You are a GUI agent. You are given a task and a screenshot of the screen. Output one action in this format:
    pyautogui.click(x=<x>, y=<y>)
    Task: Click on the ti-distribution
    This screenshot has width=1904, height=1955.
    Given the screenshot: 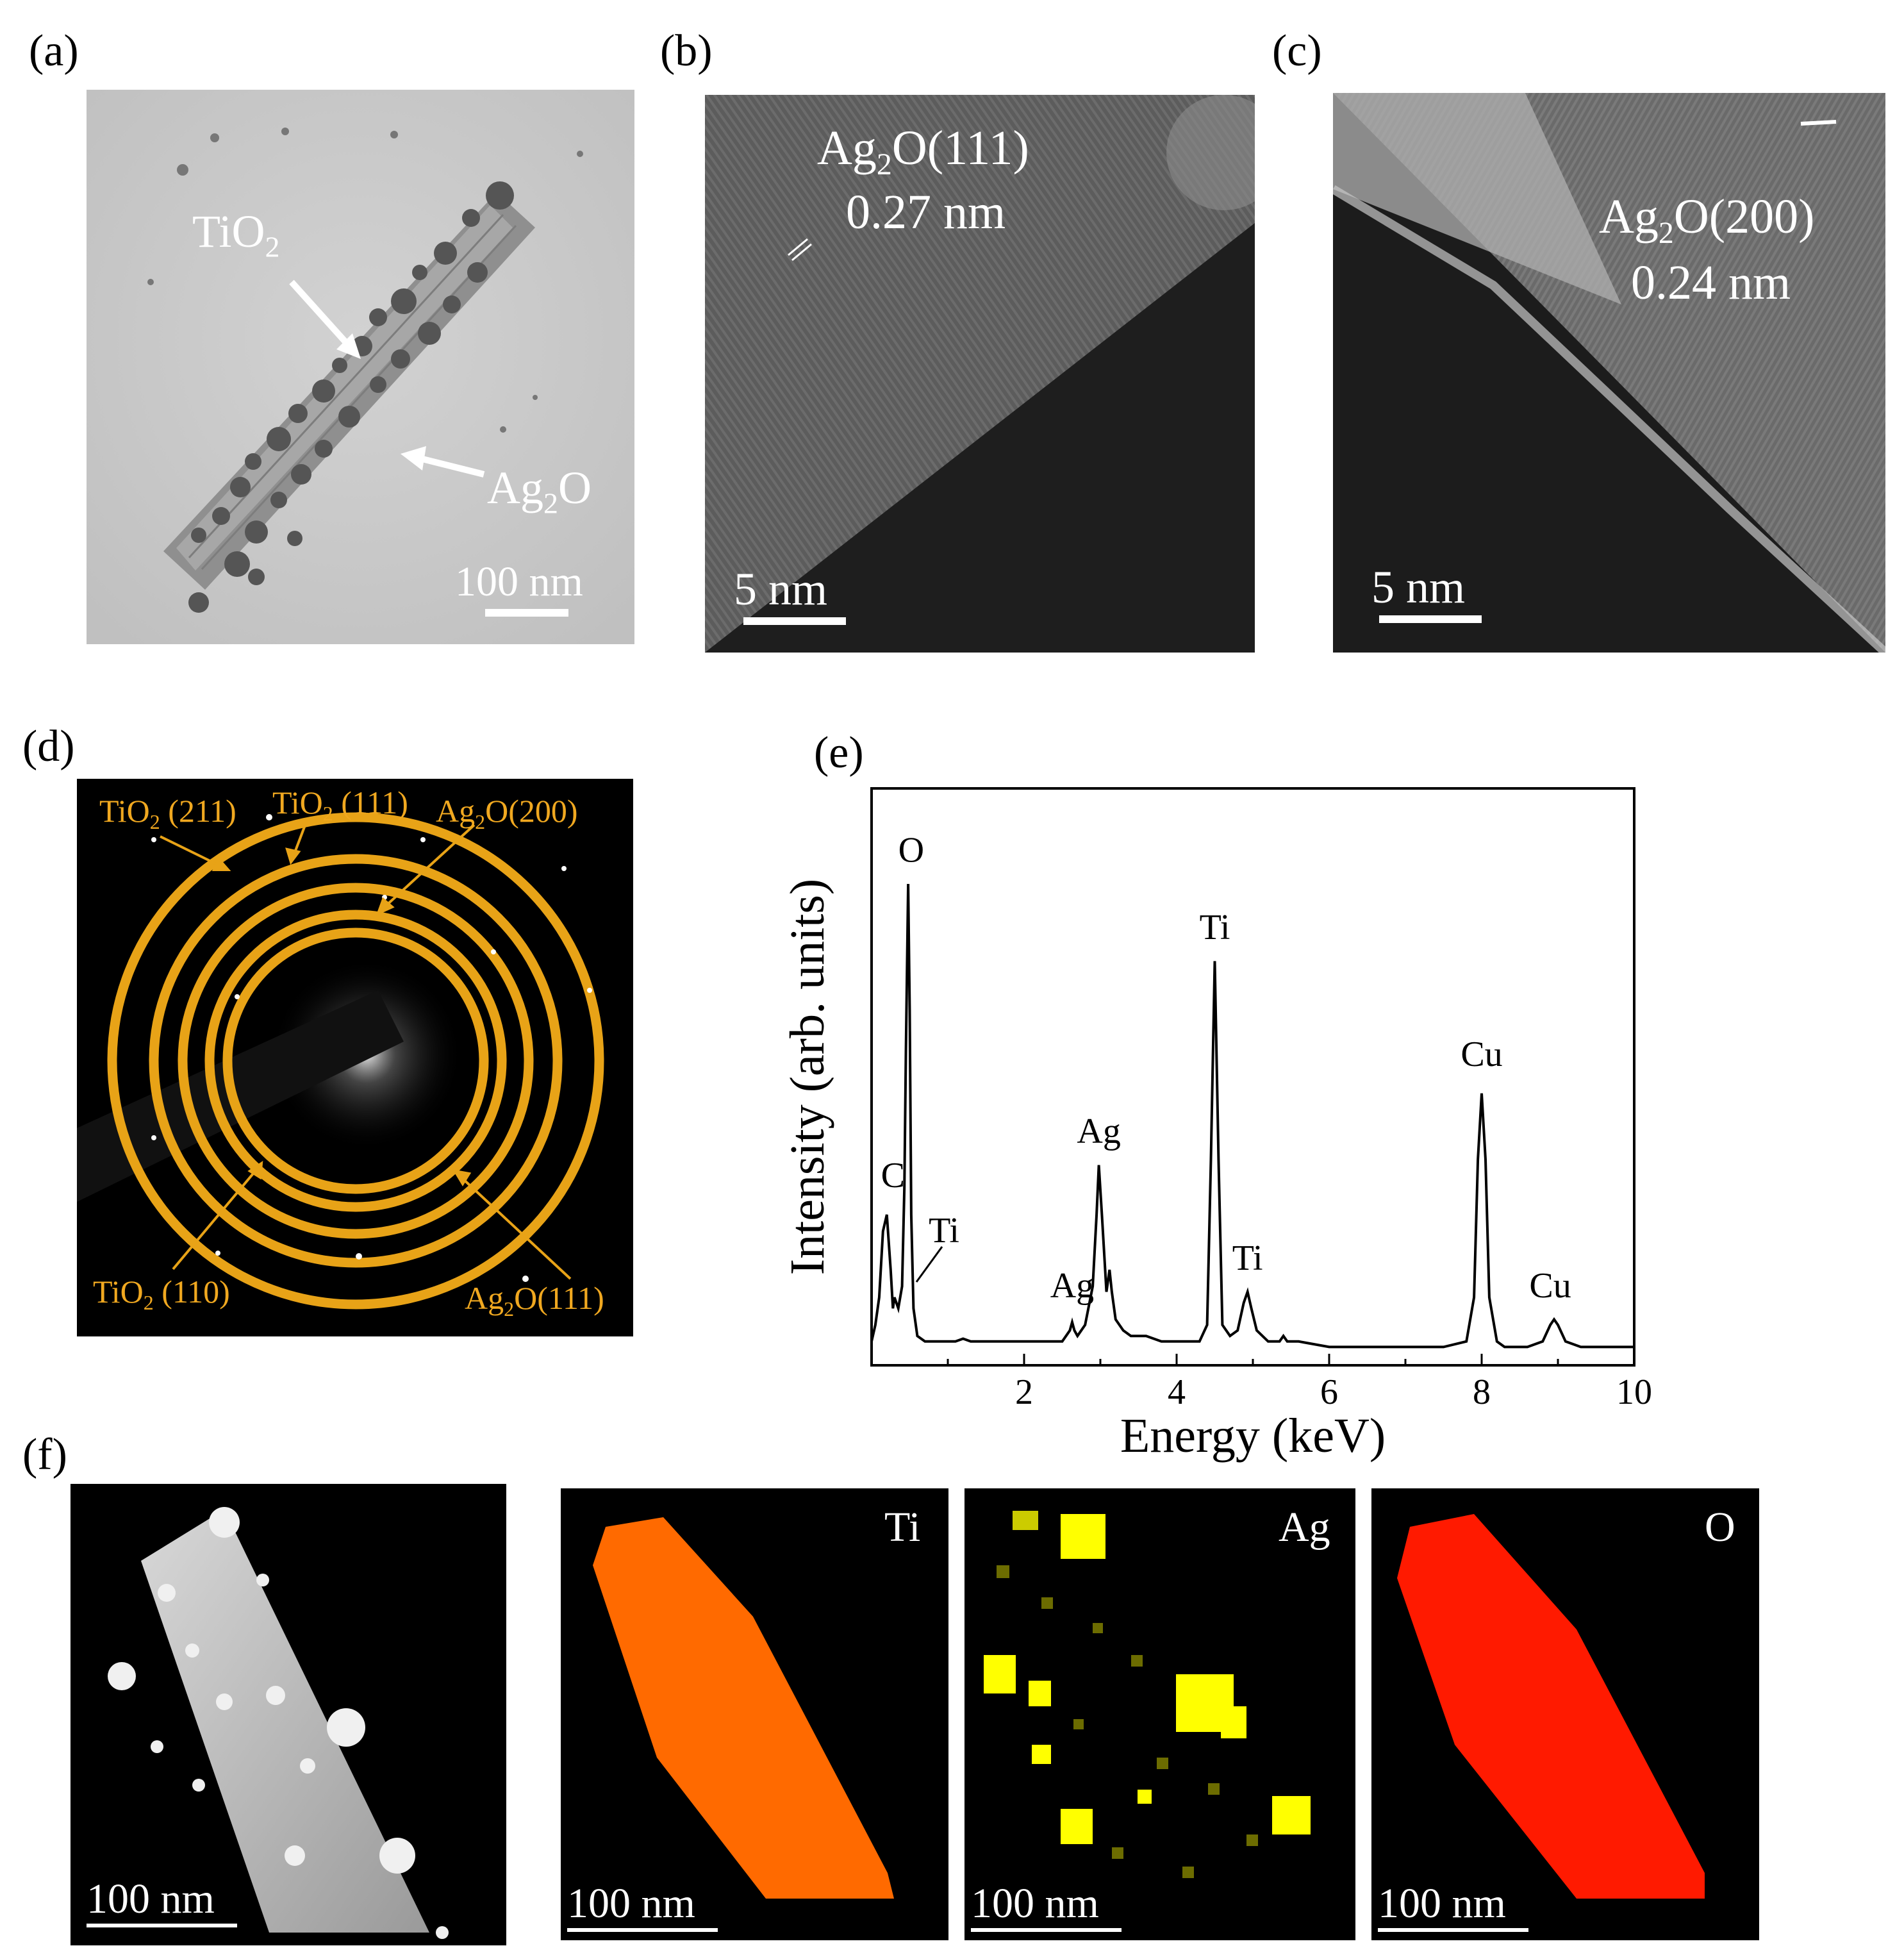 What is the action you would take?
    pyautogui.click(x=744, y=1708)
    